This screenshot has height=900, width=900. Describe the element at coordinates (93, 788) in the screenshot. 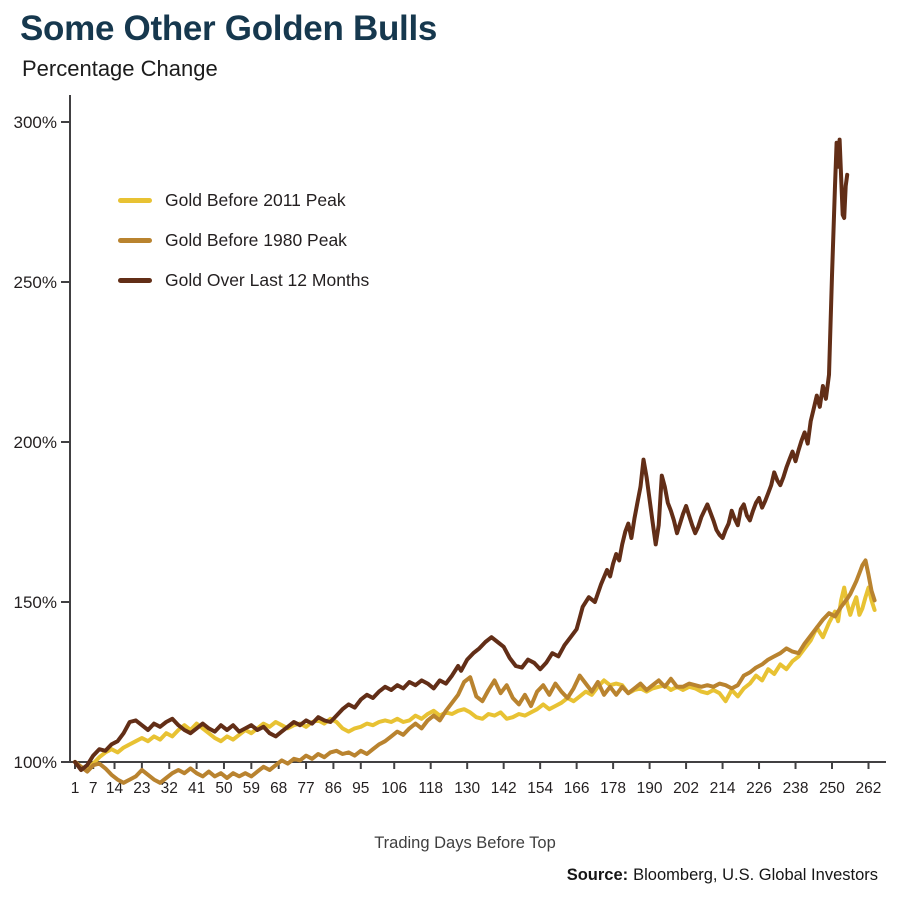

I see `x-tick-label: 7` at that location.